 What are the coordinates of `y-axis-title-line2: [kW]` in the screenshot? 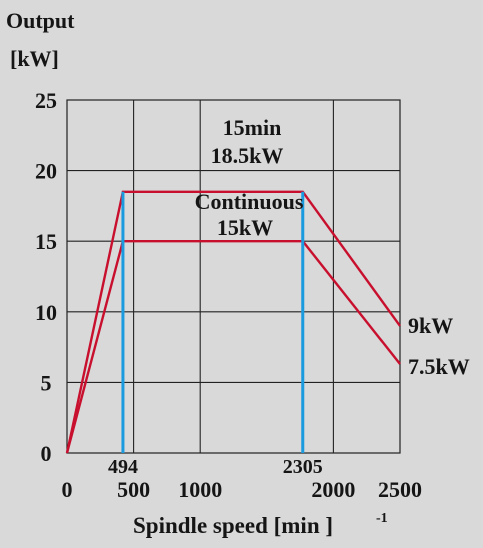 It's located at (34, 58).